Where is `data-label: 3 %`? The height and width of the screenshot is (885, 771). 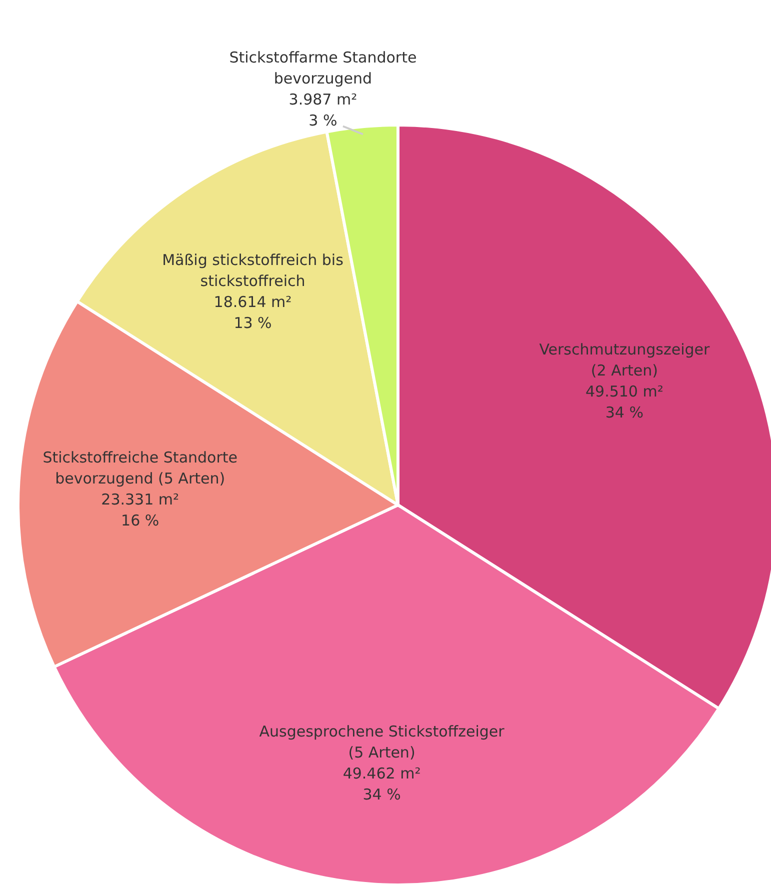 data-label: 3 % is located at coordinates (323, 121).